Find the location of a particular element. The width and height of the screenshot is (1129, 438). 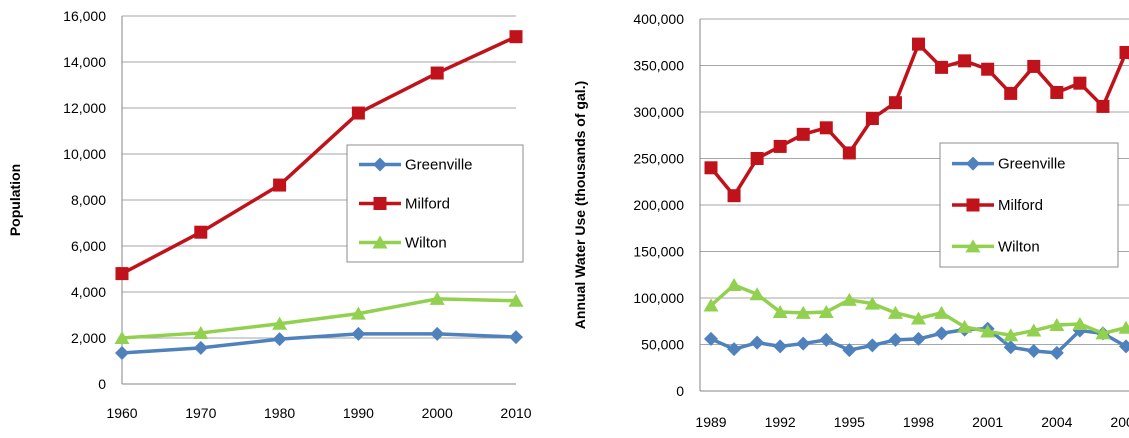

series-wilton is located at coordinates (319, 317).